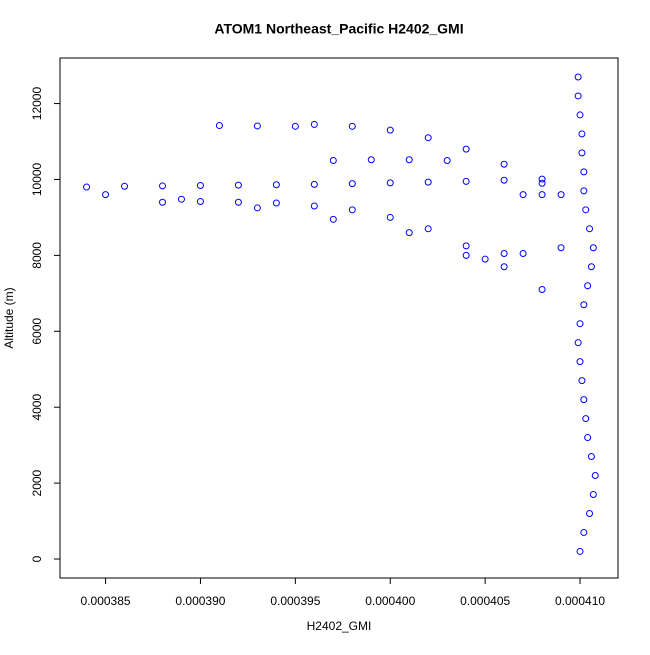 The width and height of the screenshot is (650, 655). What do you see at coordinates (485, 601) in the screenshot?
I see `x-tick-label: 0.000405` at bounding box center [485, 601].